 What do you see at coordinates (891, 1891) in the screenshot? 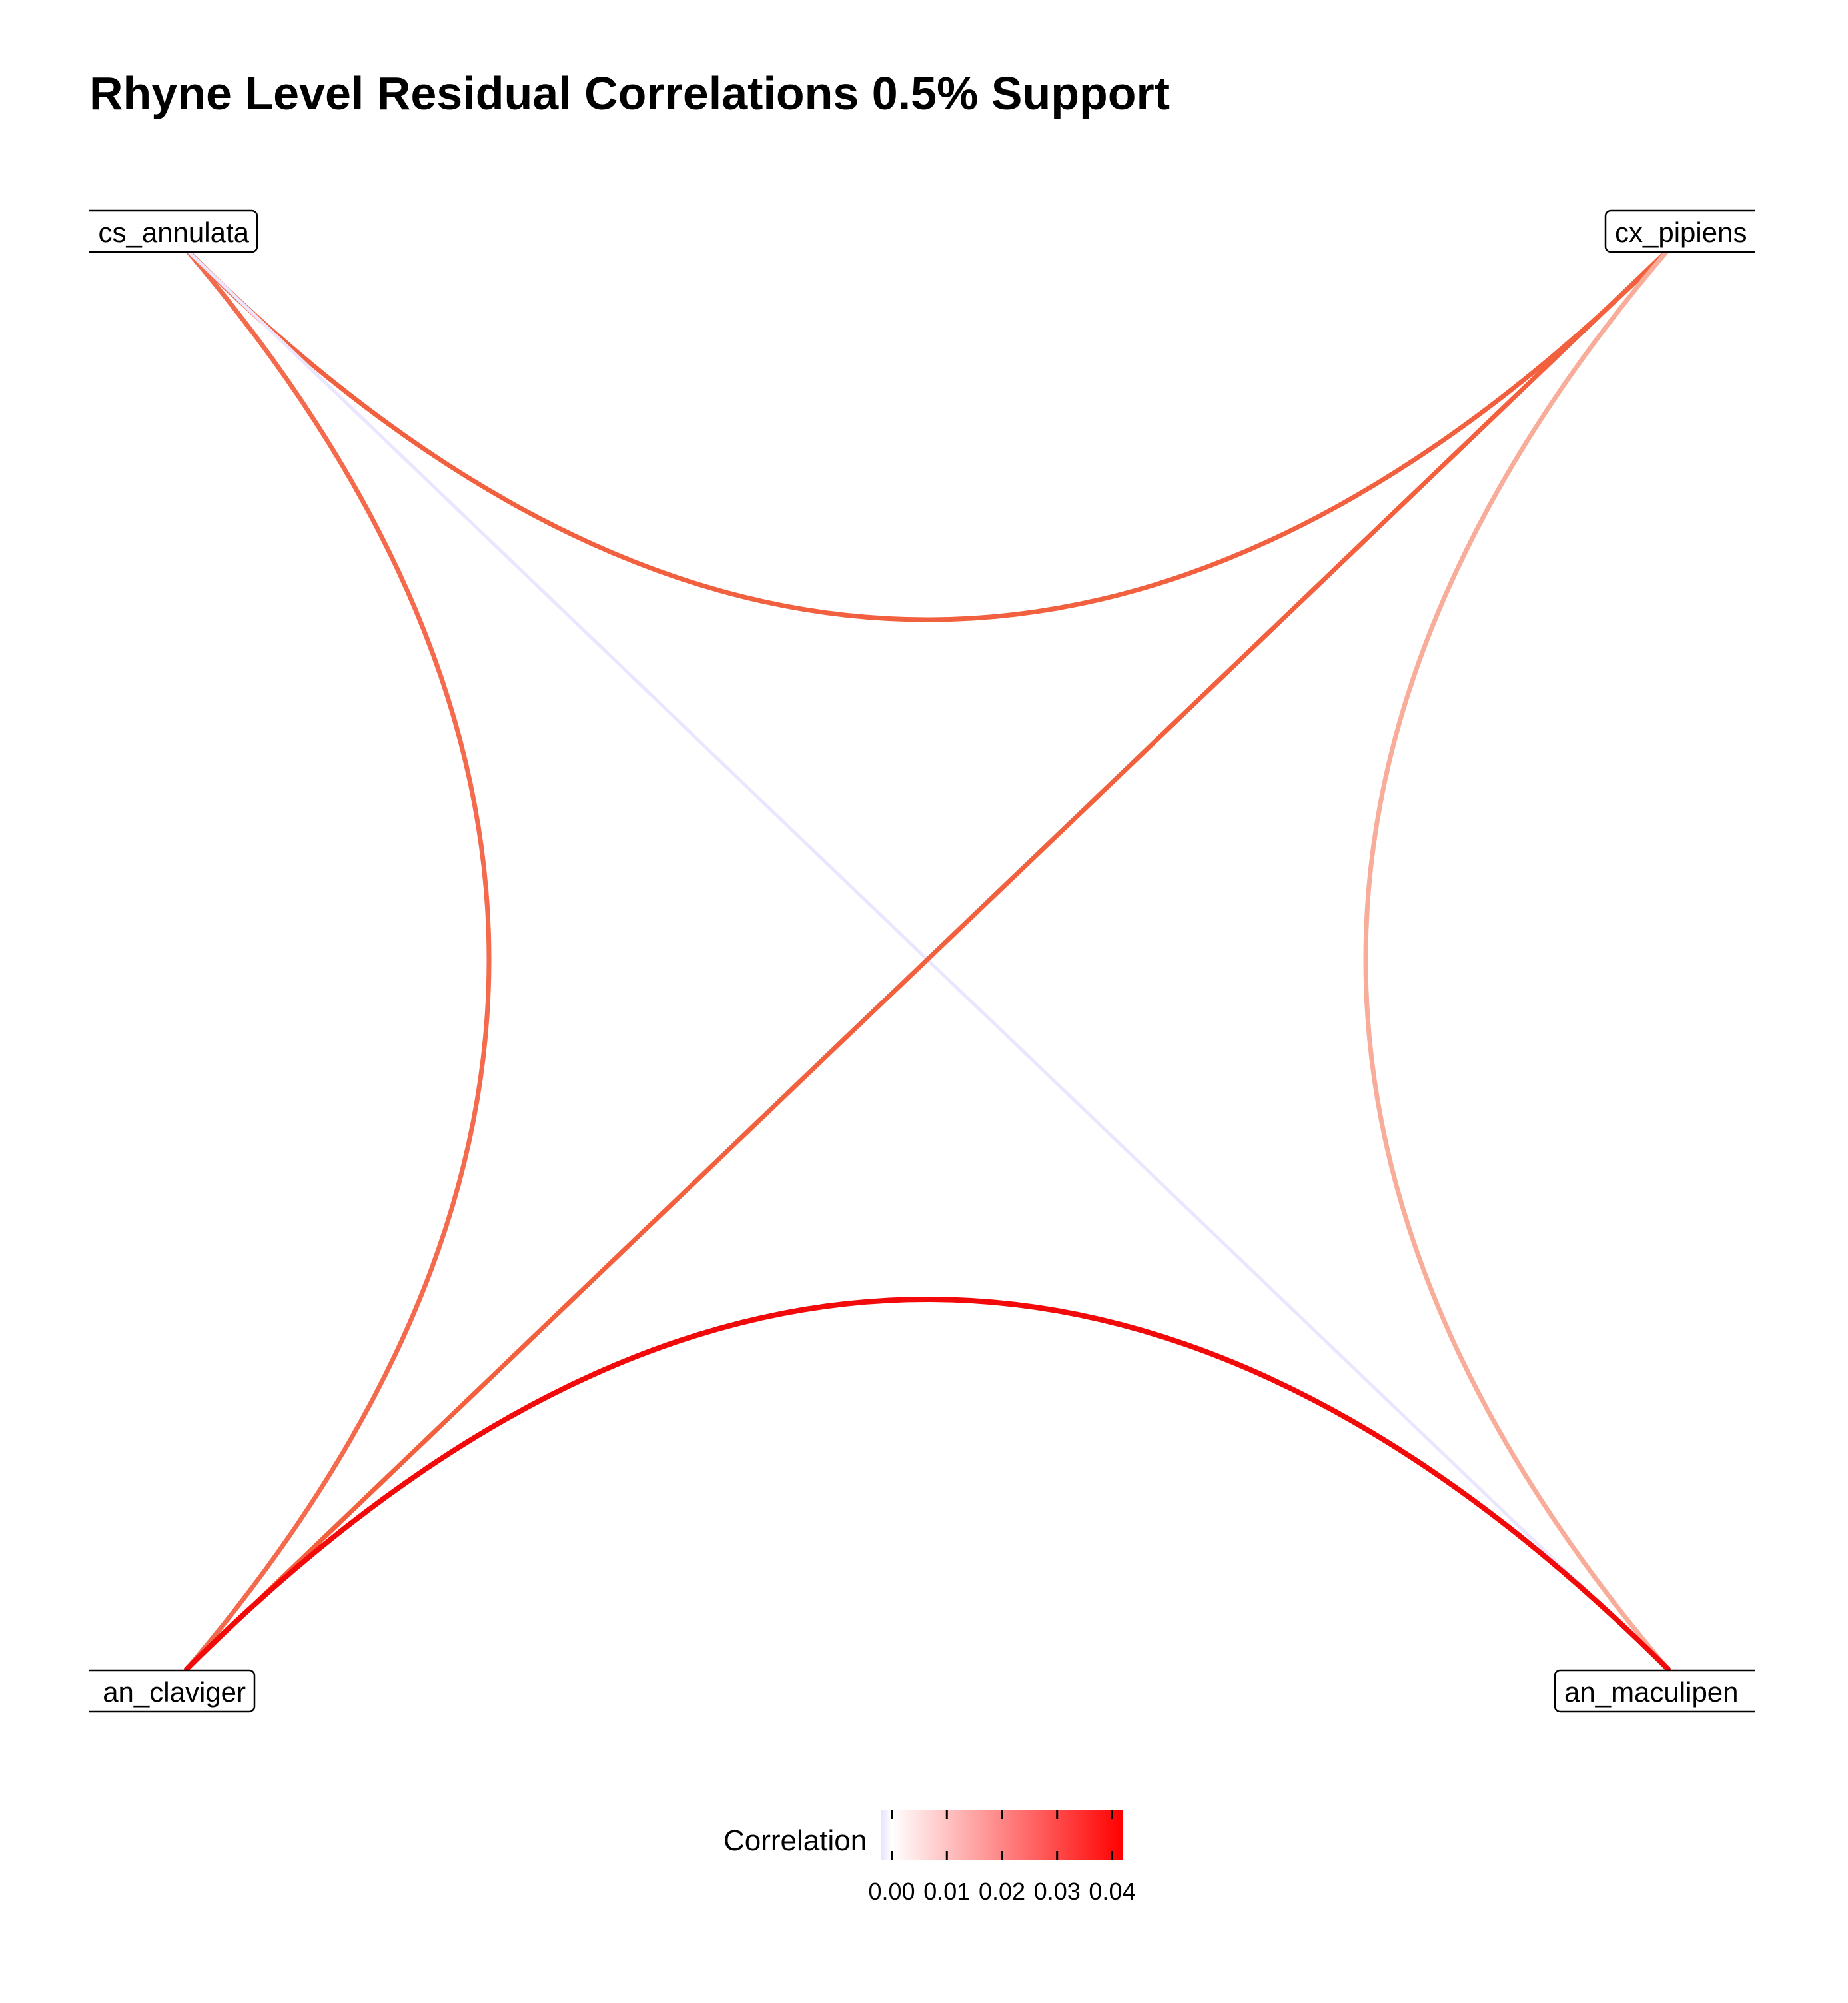
I see `legend-tick-label: 0.00` at bounding box center [891, 1891].